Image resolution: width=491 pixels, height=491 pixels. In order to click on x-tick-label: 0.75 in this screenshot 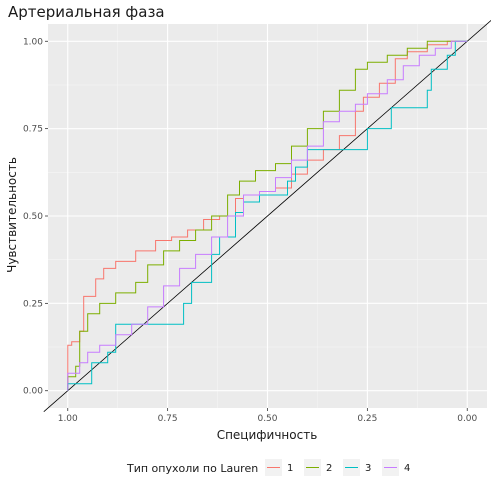, I will do `click(168, 419)`.